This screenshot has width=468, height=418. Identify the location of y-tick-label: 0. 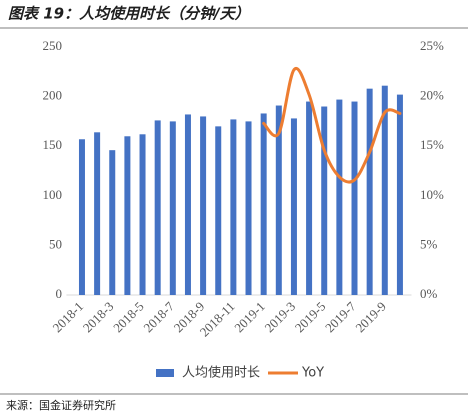
(59, 293).